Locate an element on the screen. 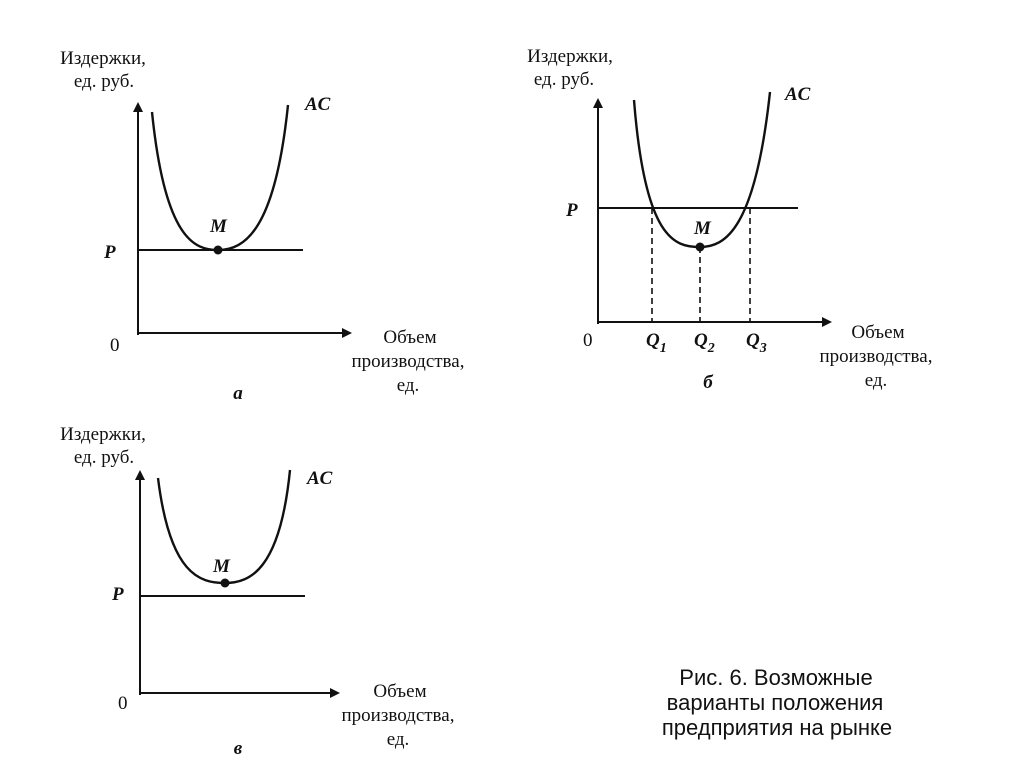 The width and height of the screenshot is (1024, 767). q-label: Q1 is located at coordinates (656, 343).